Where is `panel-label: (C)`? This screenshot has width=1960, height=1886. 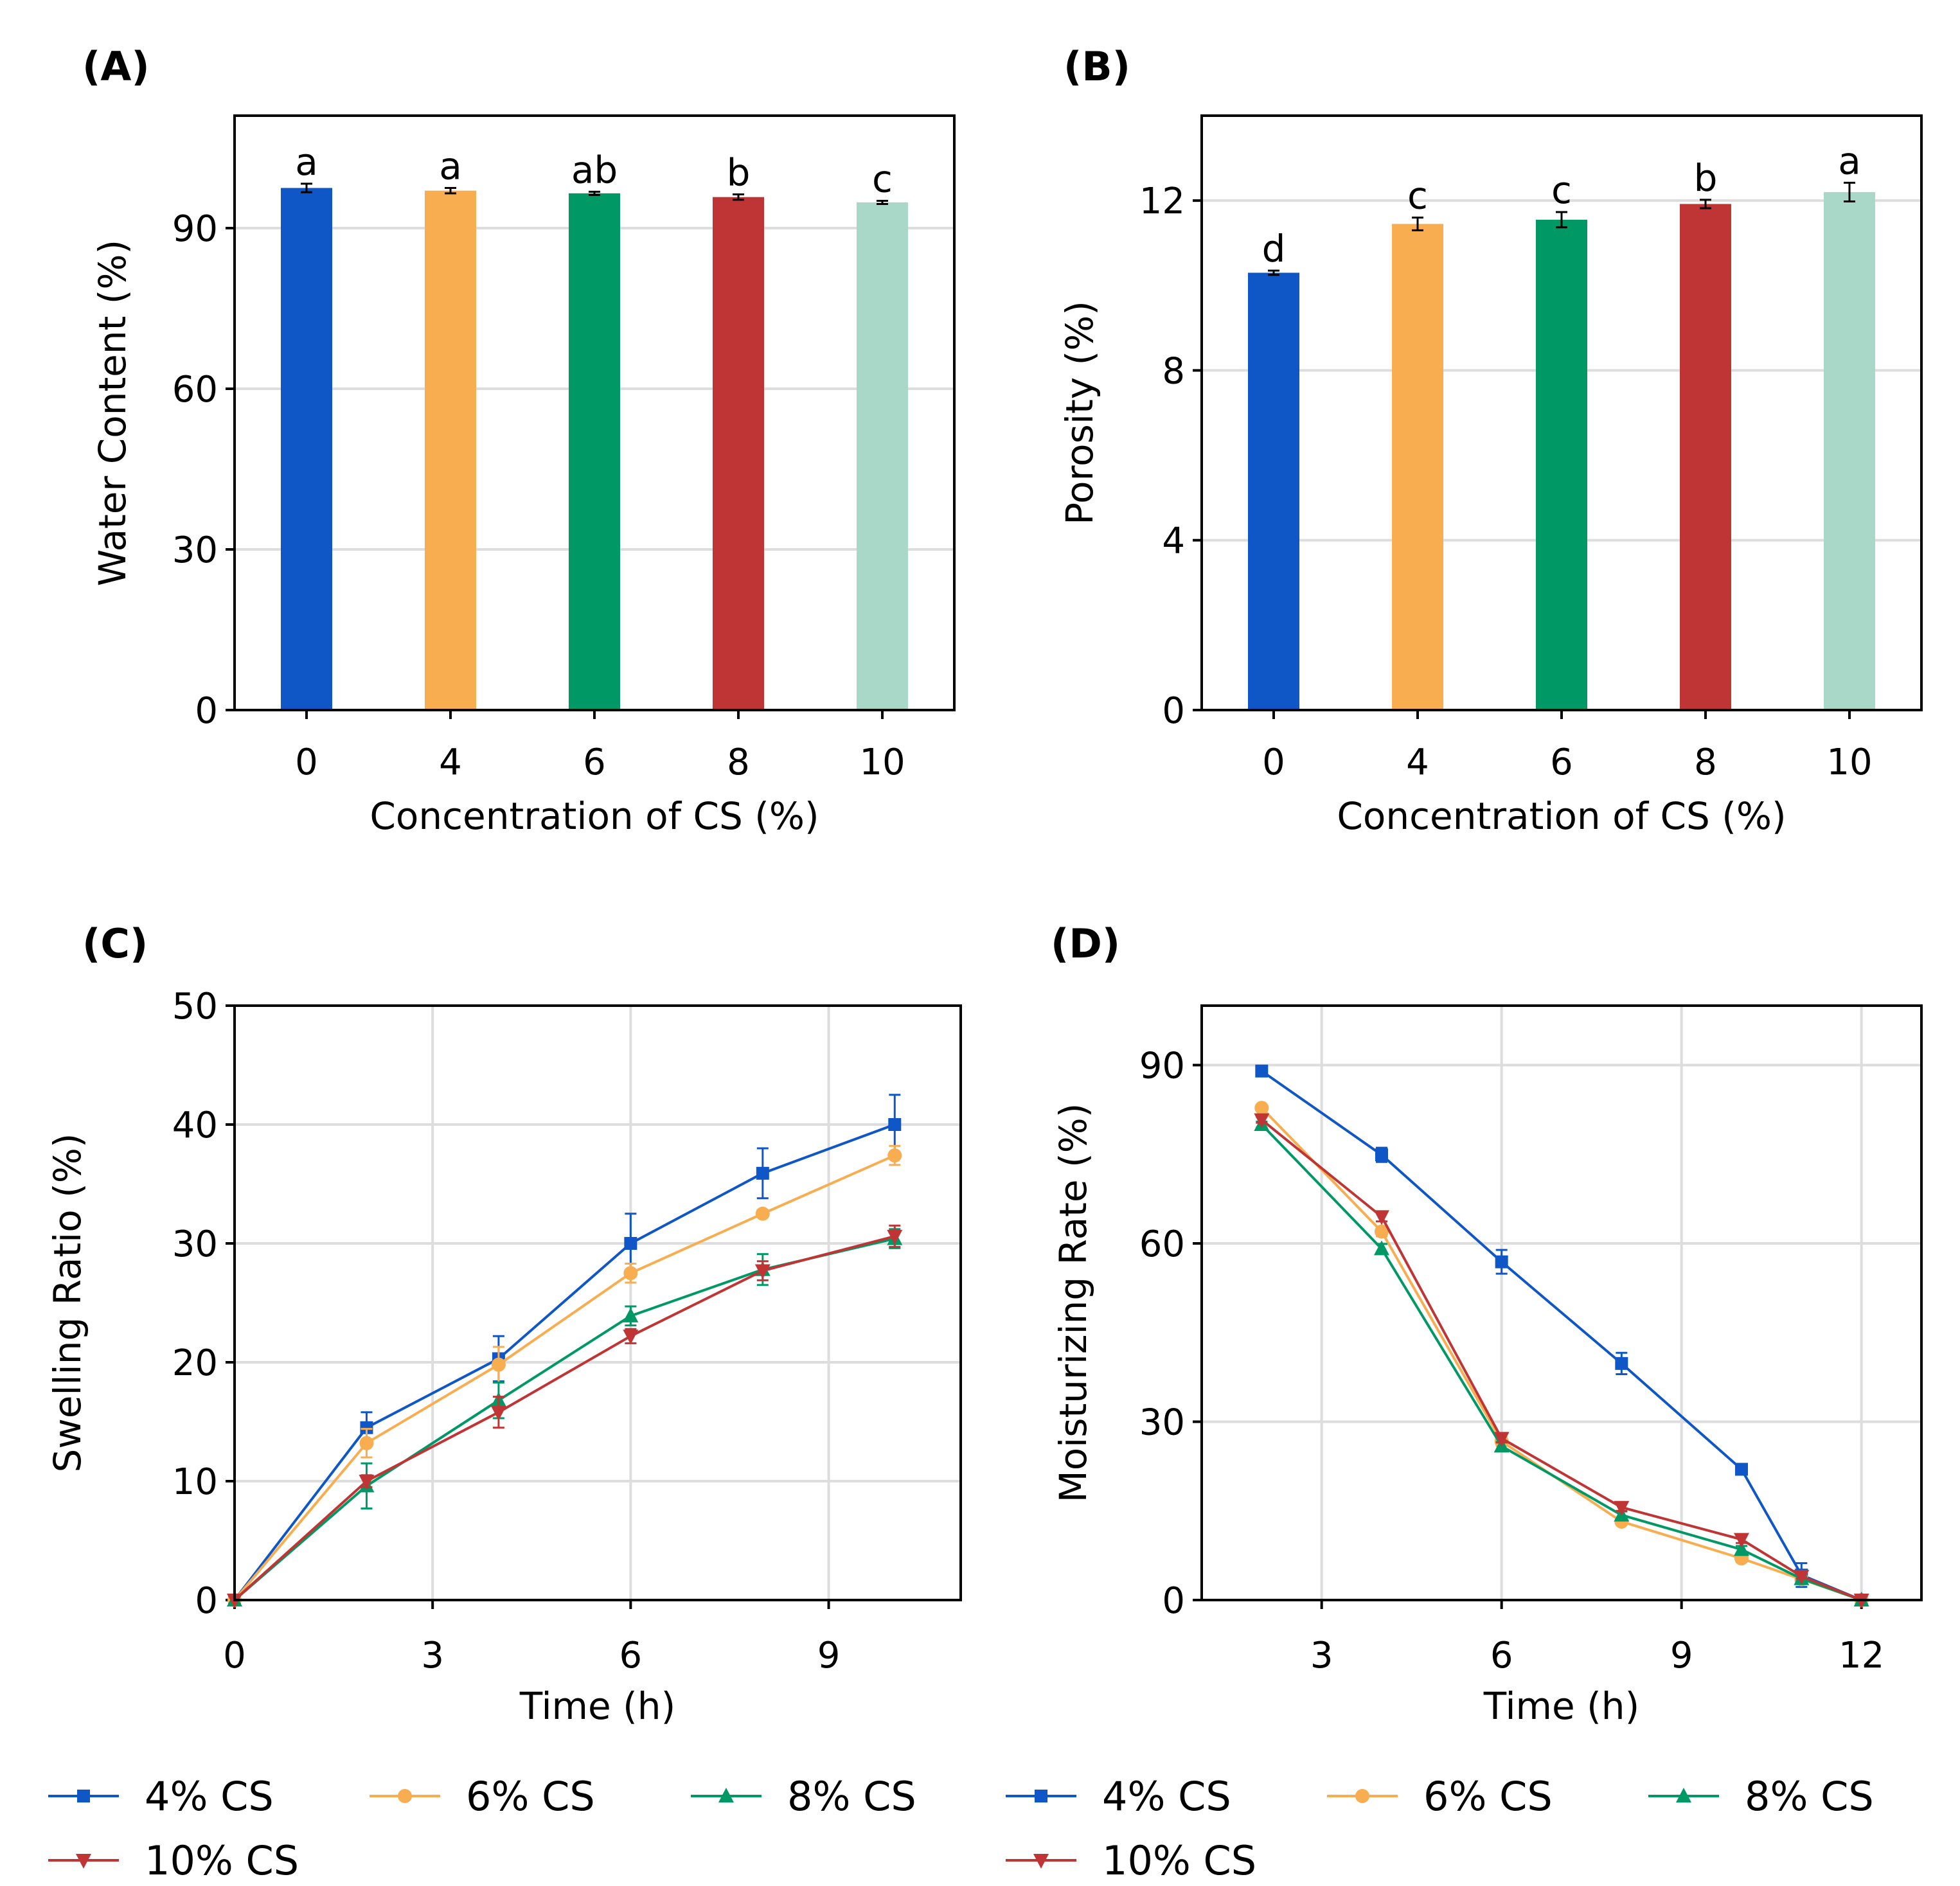
panel-label: (C) is located at coordinates (115, 943).